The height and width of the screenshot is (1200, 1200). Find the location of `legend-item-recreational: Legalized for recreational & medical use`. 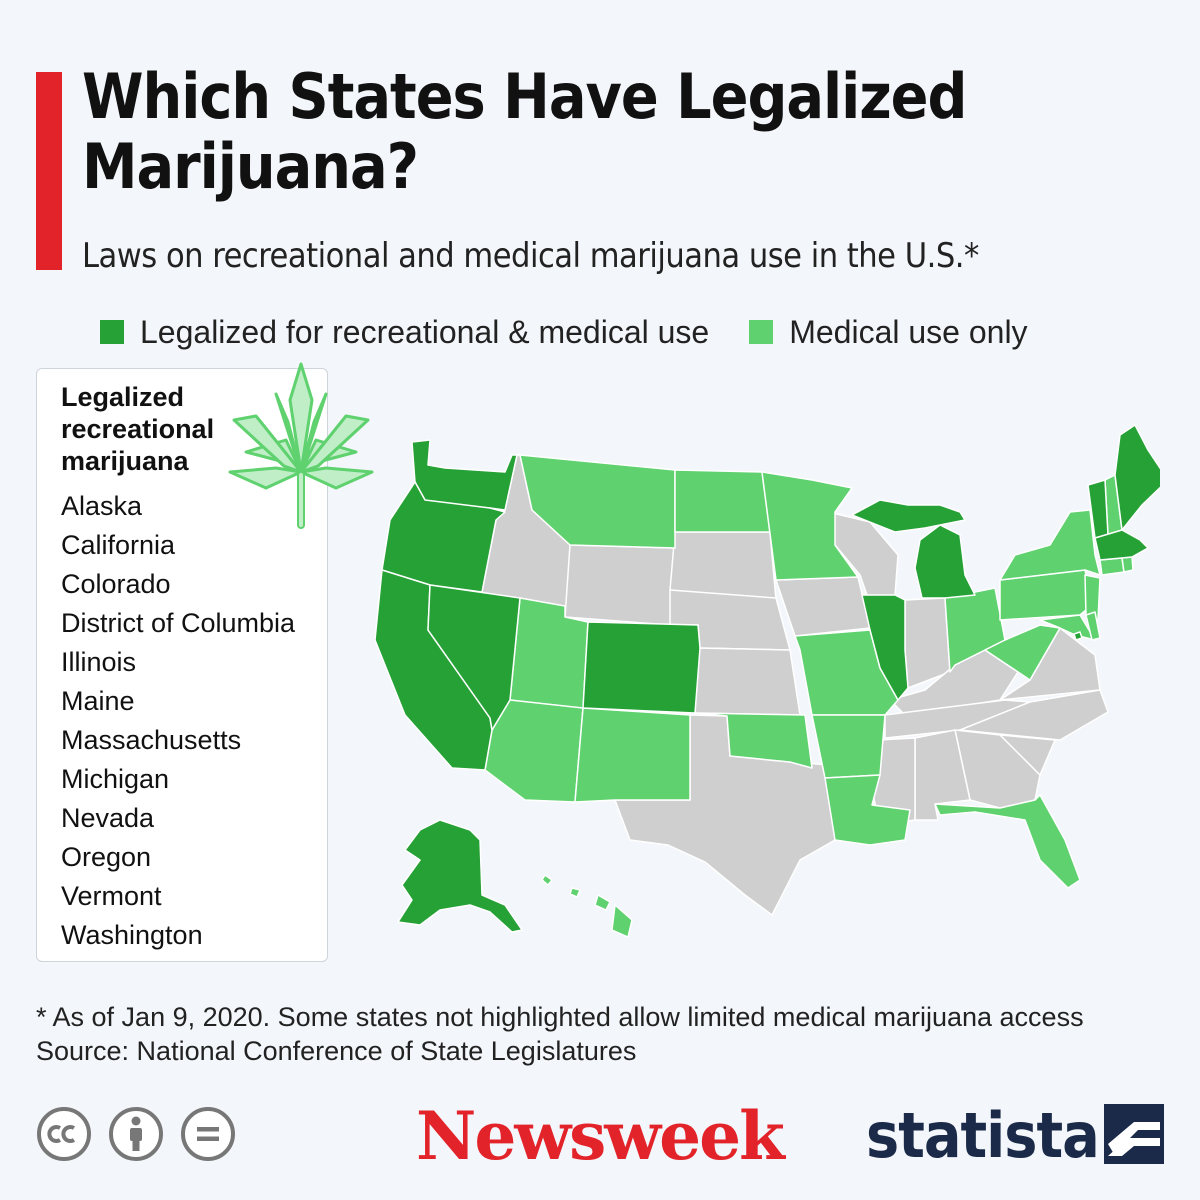

legend-item-recreational: Legalized for recreational & medical use is located at coordinates (404, 332).